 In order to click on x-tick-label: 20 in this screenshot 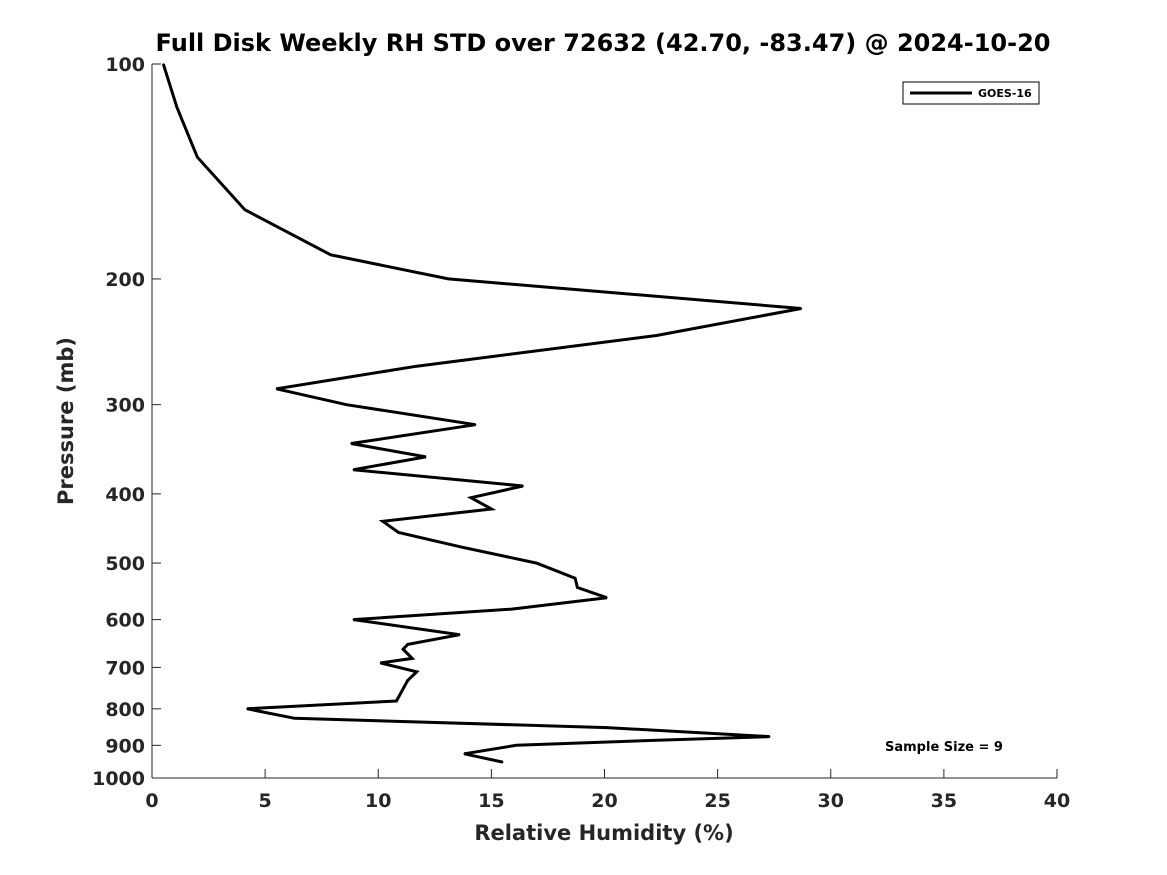, I will do `click(604, 801)`.